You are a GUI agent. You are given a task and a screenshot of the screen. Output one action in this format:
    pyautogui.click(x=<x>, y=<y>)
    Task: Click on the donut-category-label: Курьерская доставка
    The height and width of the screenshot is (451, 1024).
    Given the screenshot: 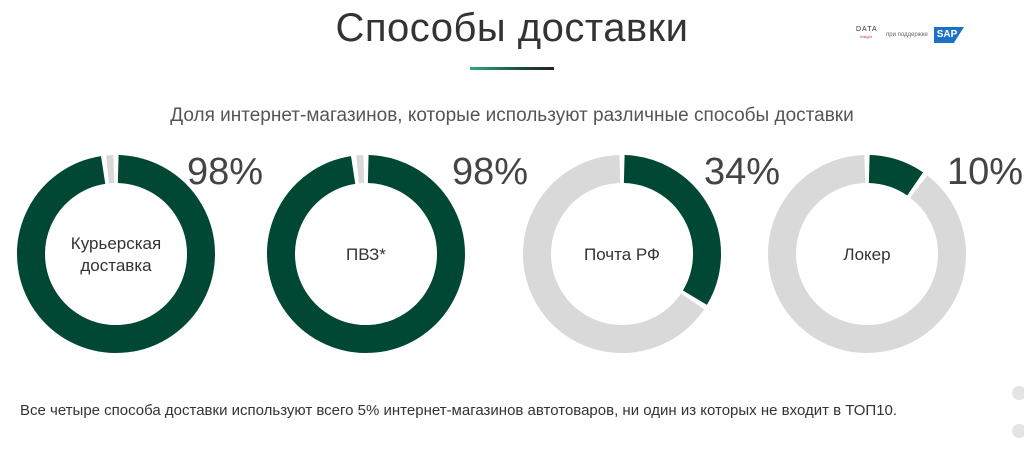 What is the action you would take?
    pyautogui.click(x=116, y=254)
    